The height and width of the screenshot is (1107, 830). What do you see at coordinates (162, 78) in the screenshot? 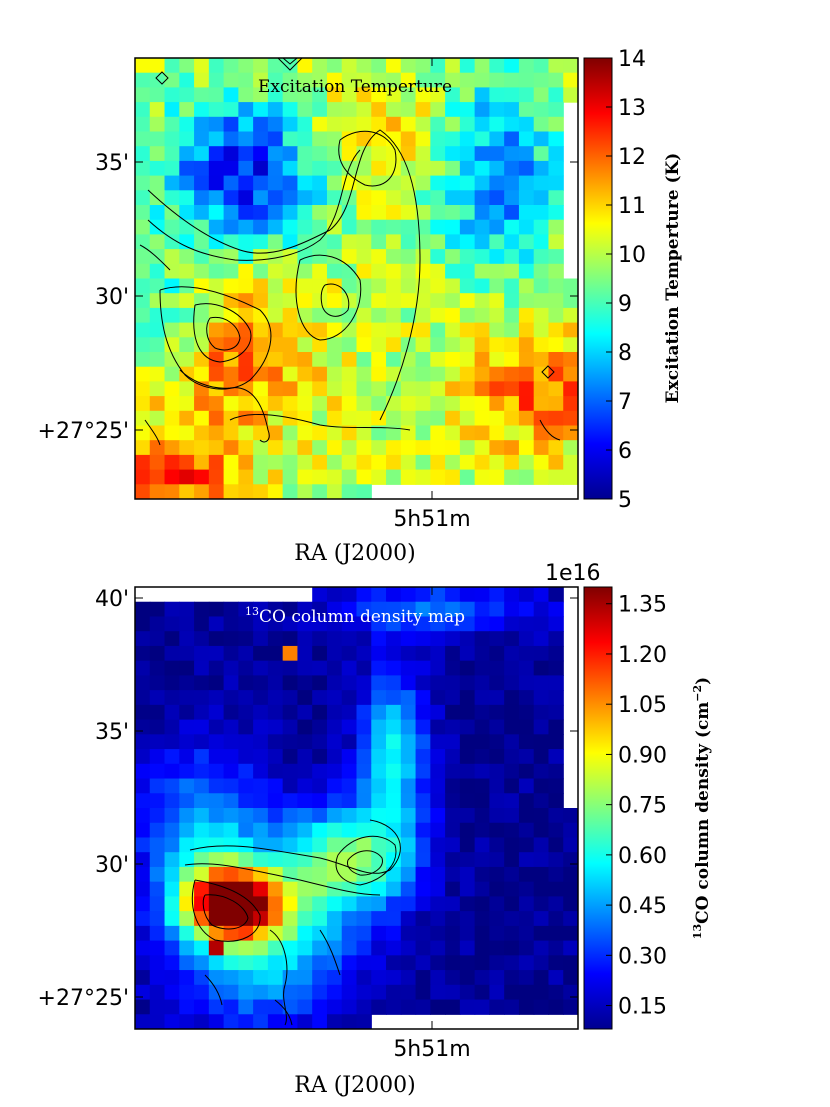
I see `contour-line` at bounding box center [162, 78].